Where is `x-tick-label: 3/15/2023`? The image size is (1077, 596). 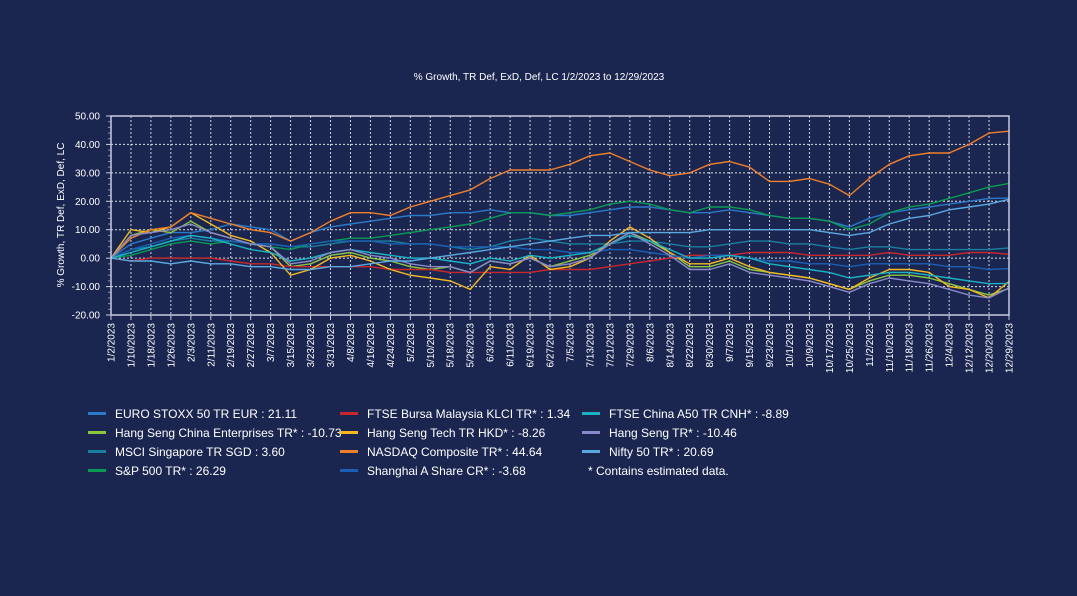
x-tick-label: 3/15/2023 is located at coordinates (291, 345).